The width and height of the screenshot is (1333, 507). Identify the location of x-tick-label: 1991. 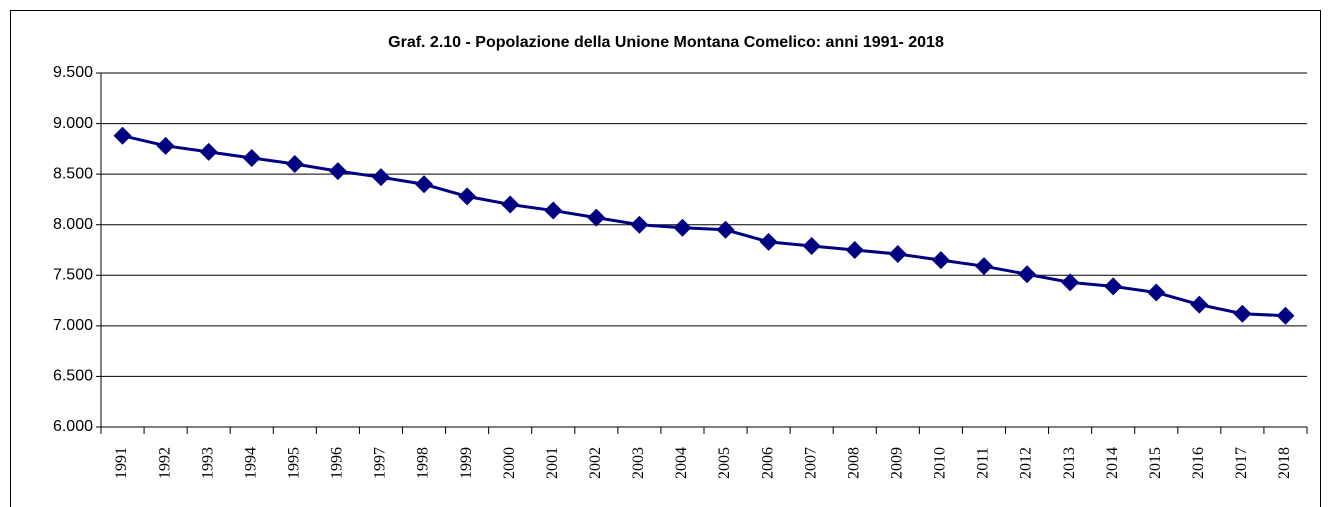
(121, 463).